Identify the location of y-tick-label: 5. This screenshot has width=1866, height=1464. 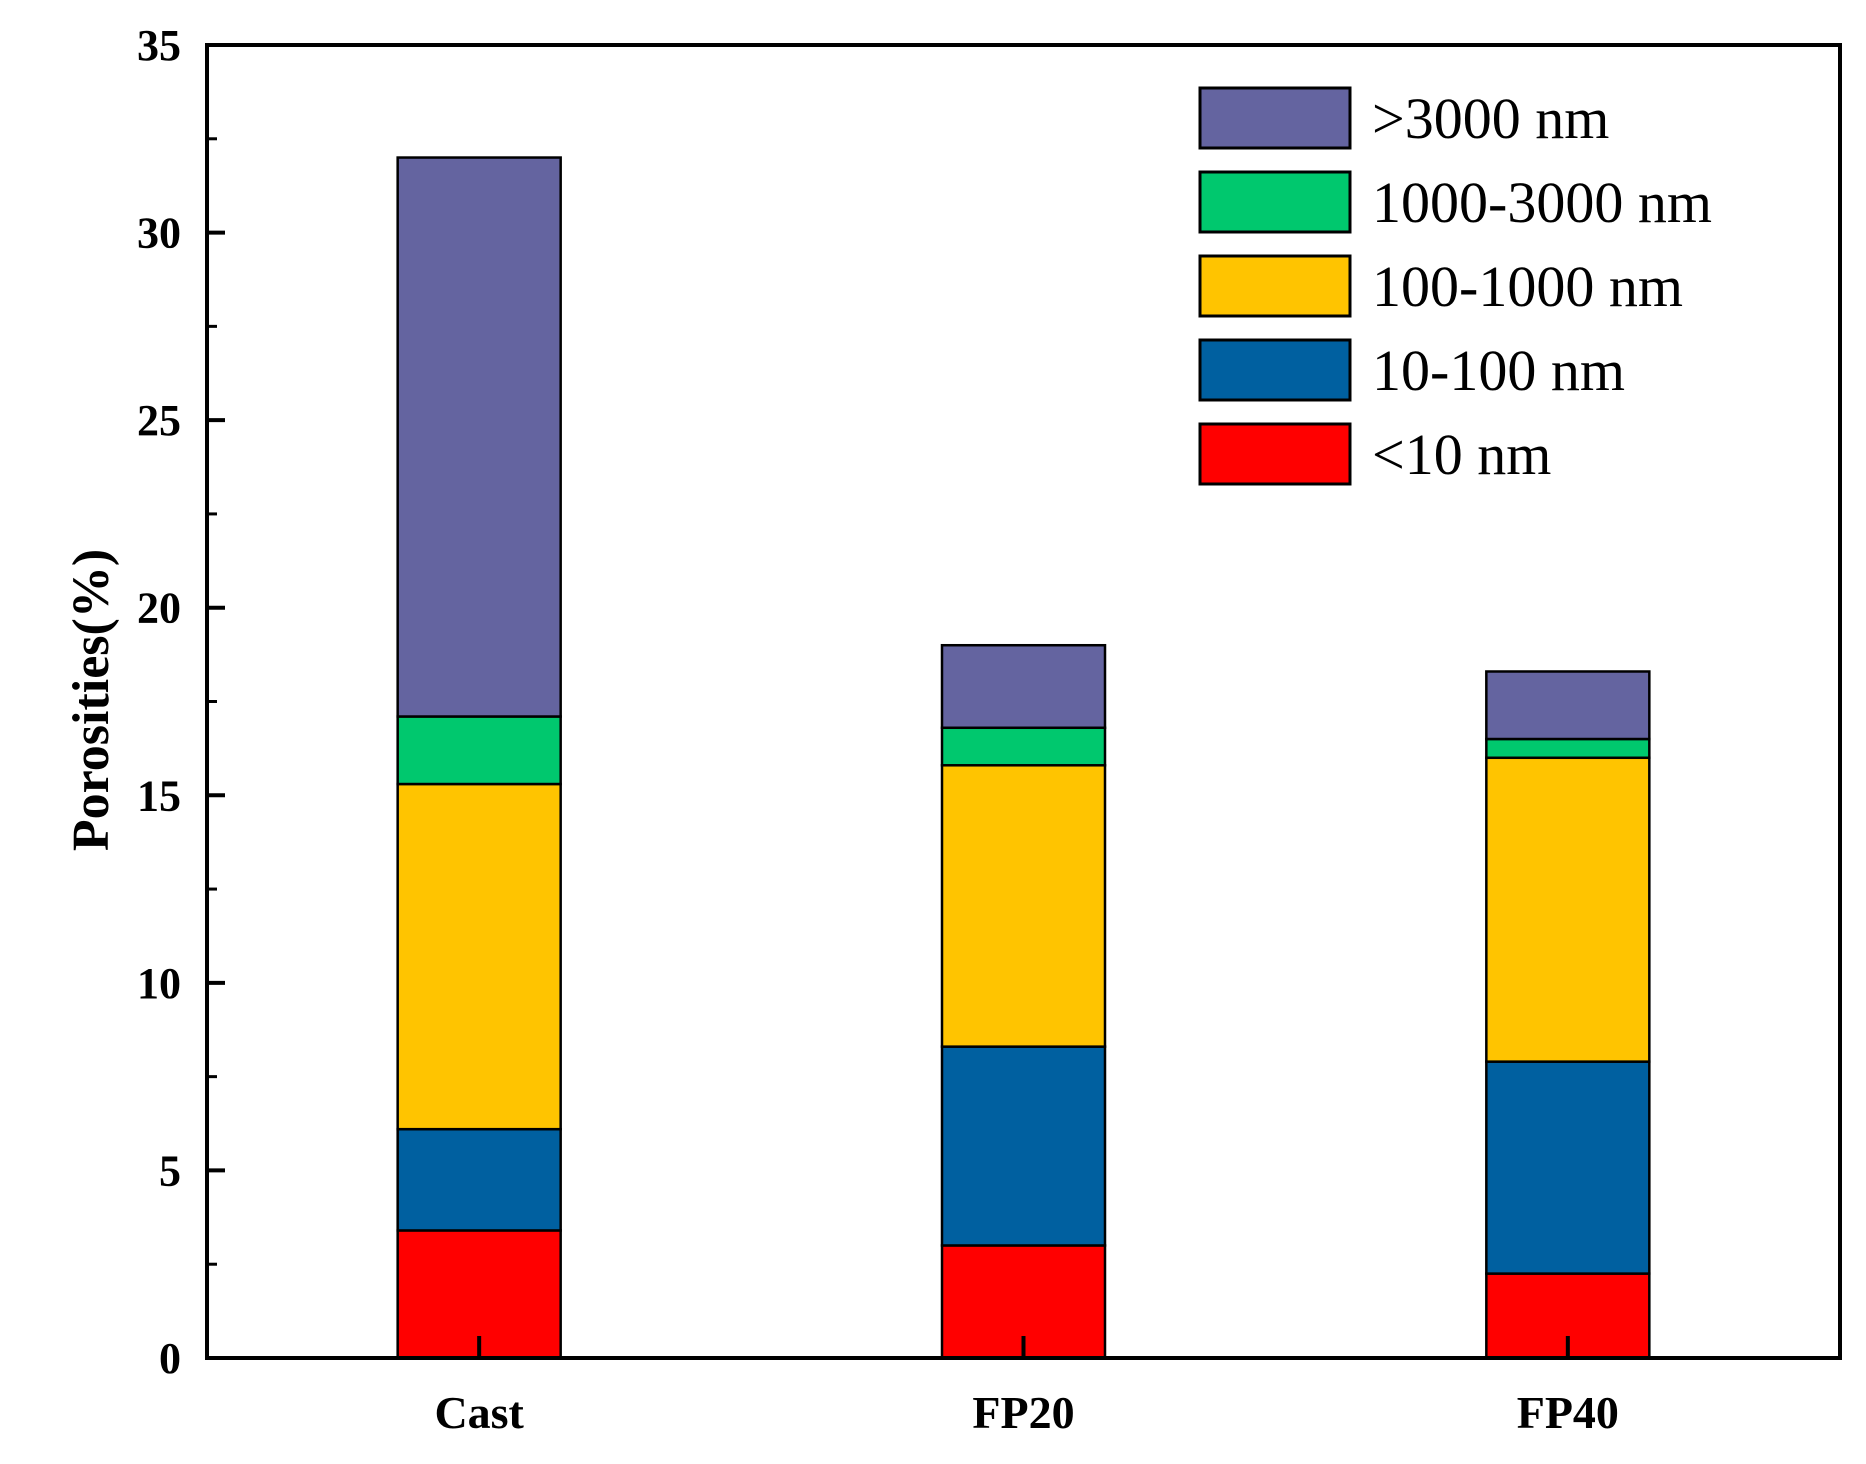
(170, 1170).